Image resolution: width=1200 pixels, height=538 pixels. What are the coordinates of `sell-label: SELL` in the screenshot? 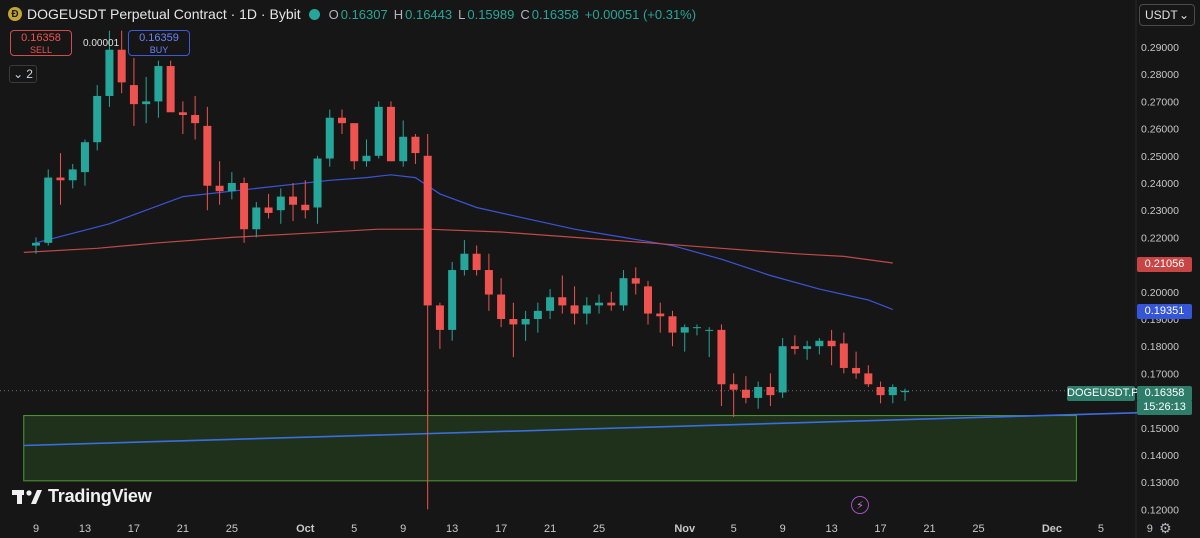 It's located at (41, 50).